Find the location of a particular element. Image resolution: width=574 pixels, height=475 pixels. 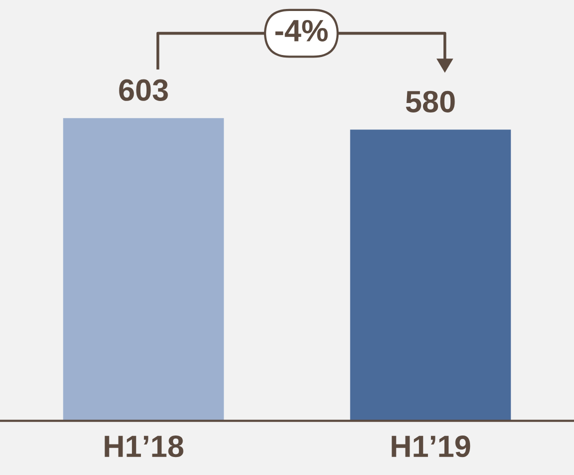

x-tick-label: H1’18 is located at coordinates (144, 447).